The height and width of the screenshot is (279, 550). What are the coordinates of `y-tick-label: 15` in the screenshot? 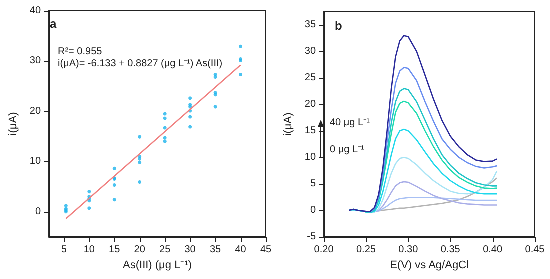 It's located at (310, 131).